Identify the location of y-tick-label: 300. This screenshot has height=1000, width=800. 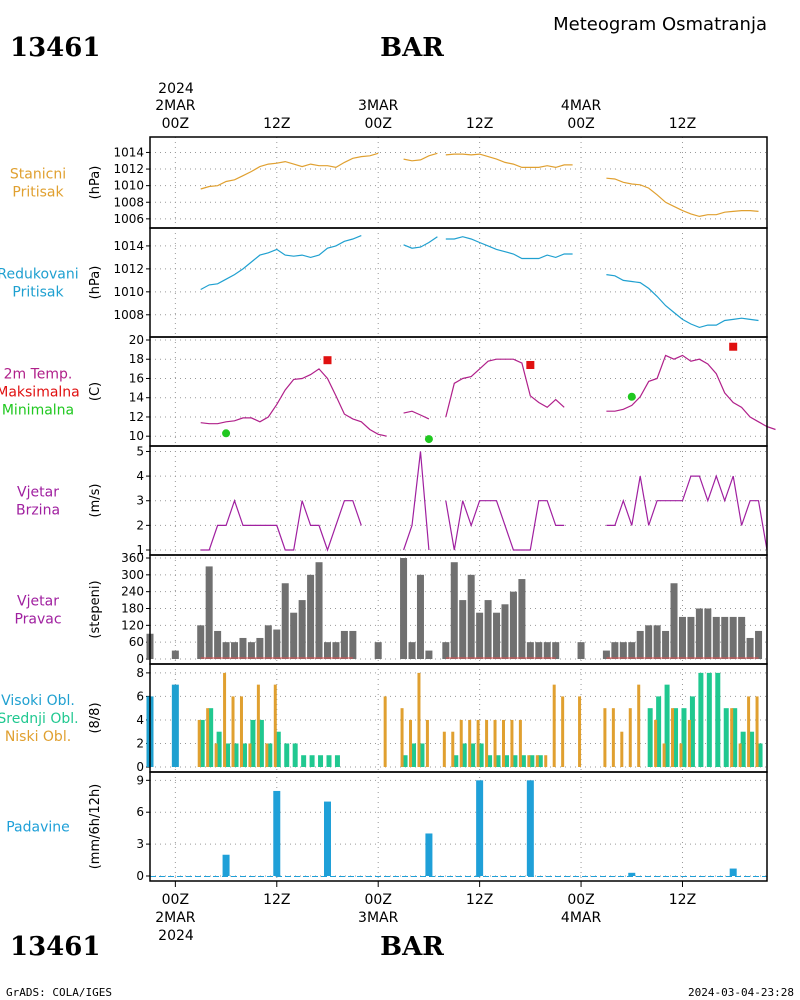
(132, 575).